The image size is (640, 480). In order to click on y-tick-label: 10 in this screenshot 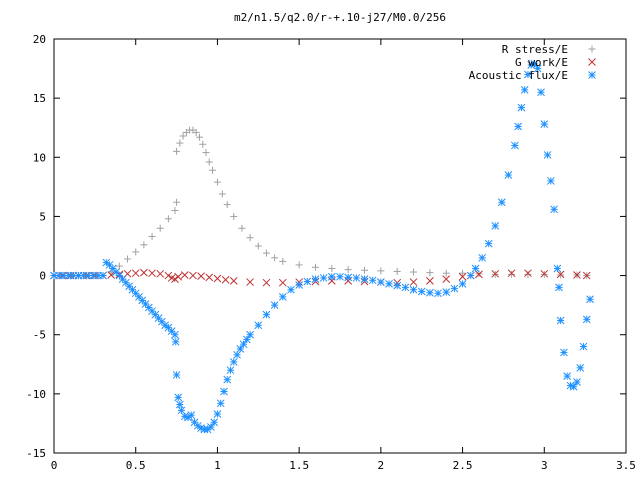, I will do `click(39, 157)`.